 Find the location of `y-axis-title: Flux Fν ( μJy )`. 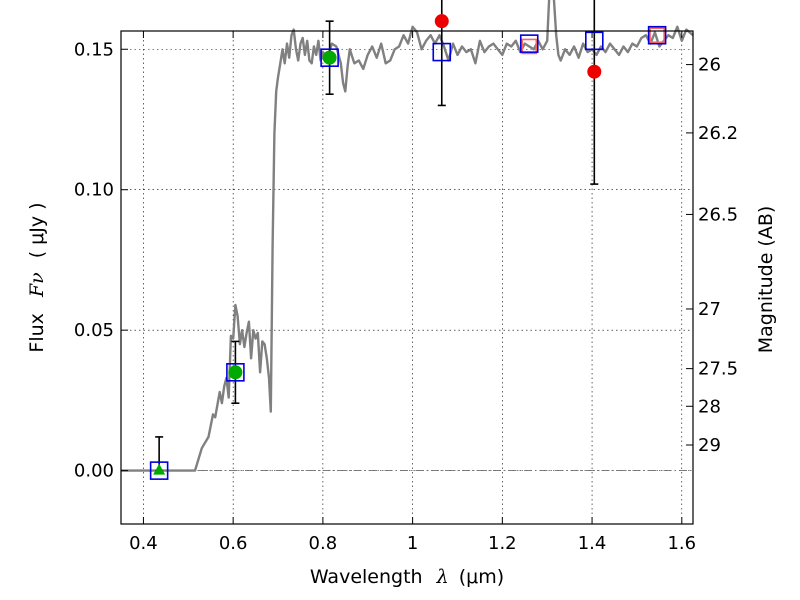

y-axis-title: Flux Fν ( μJy ) is located at coordinates (37, 277).